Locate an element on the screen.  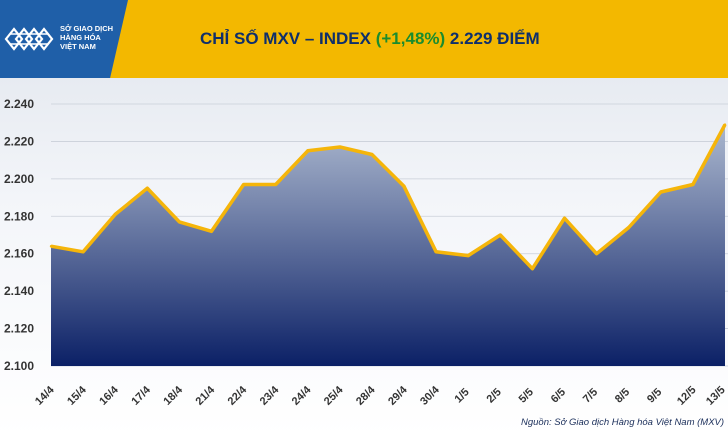
x-tick-label: 5/5 is located at coordinates (526, 395).